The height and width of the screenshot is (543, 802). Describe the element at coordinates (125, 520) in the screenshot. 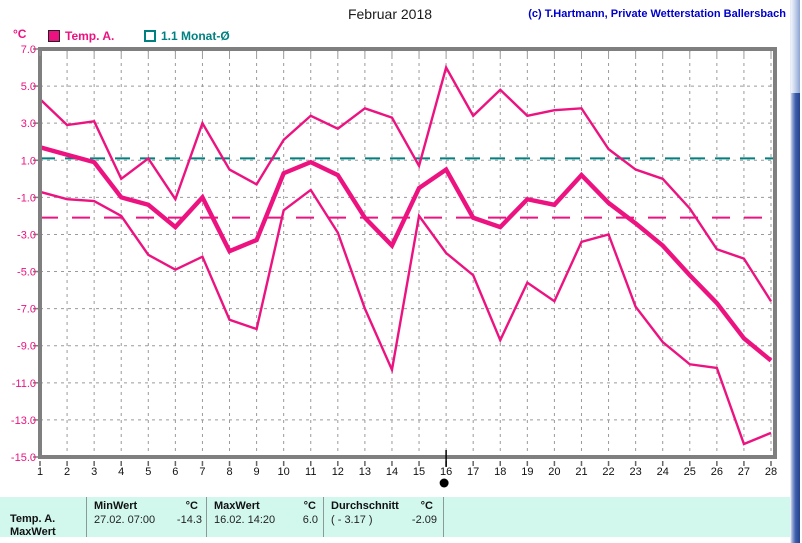

I see `minwert-datetime: 27.02. 07:00` at that location.